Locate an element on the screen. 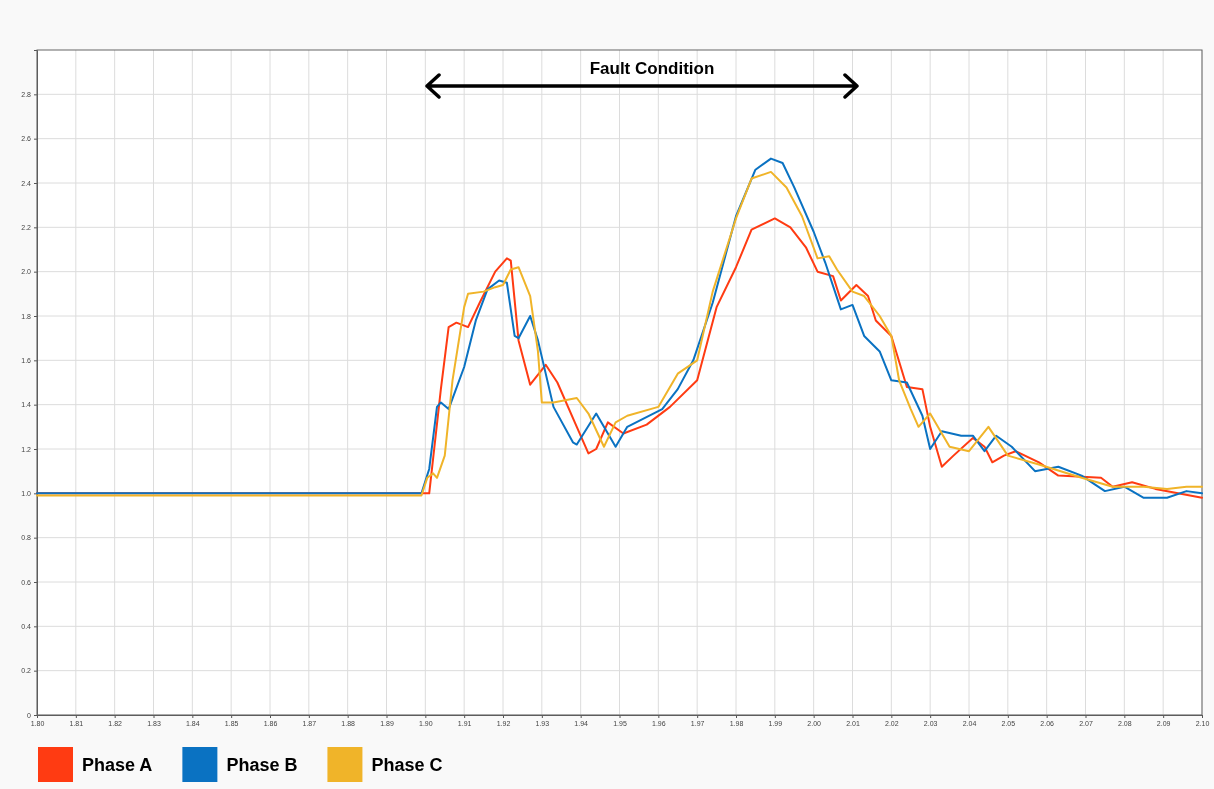 This screenshot has width=1214, height=789. legend-label: Phase C is located at coordinates (407, 765).